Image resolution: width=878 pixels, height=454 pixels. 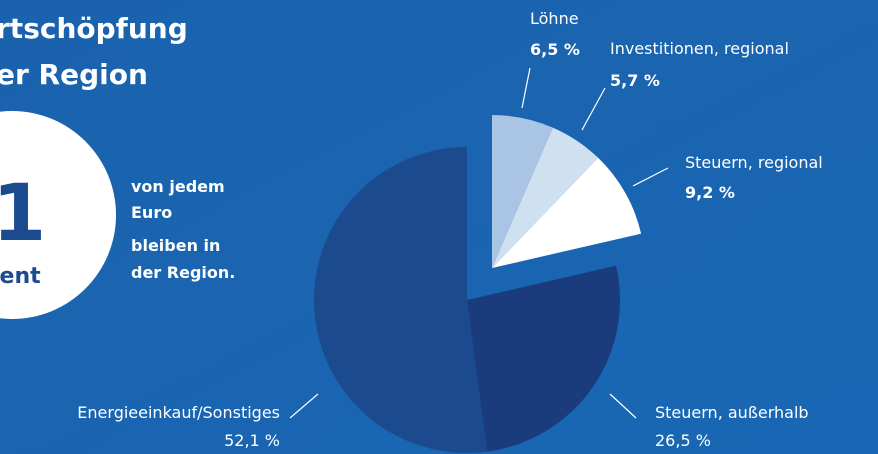 What do you see at coordinates (699, 48) in the screenshot?
I see `slice-label: Investitionen, regional` at bounding box center [699, 48].